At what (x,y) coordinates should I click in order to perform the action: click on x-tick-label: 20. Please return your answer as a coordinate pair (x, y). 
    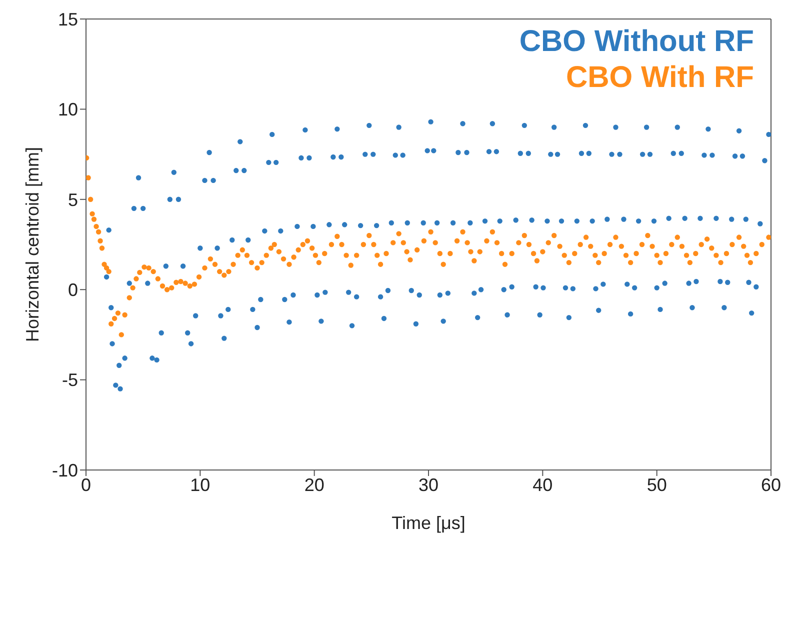
    Looking at the image, I should click on (314, 484).